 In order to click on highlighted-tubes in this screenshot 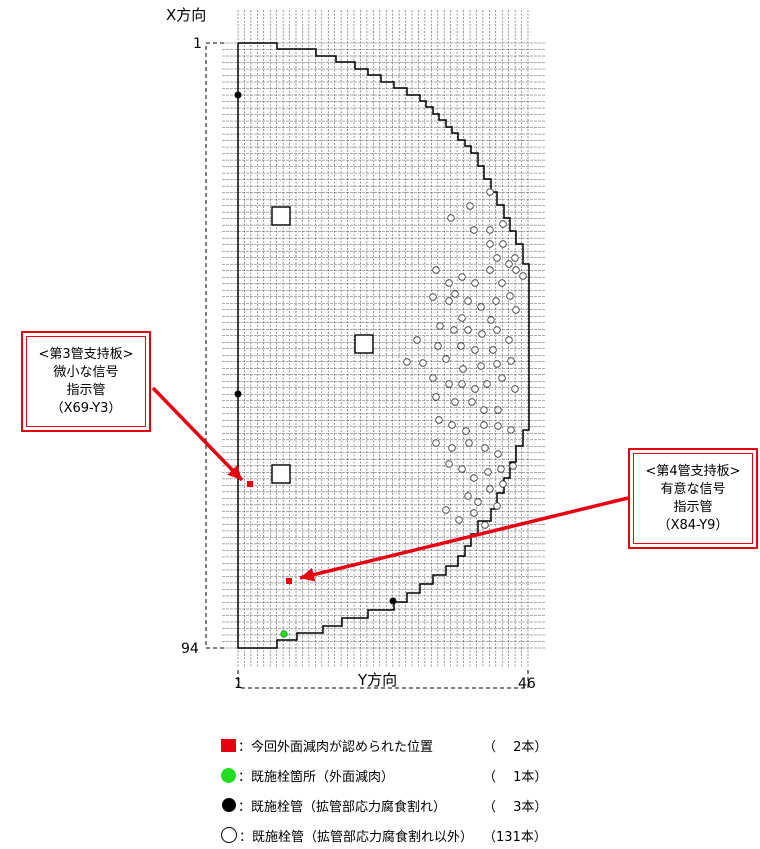, I will do `click(269, 532)`.